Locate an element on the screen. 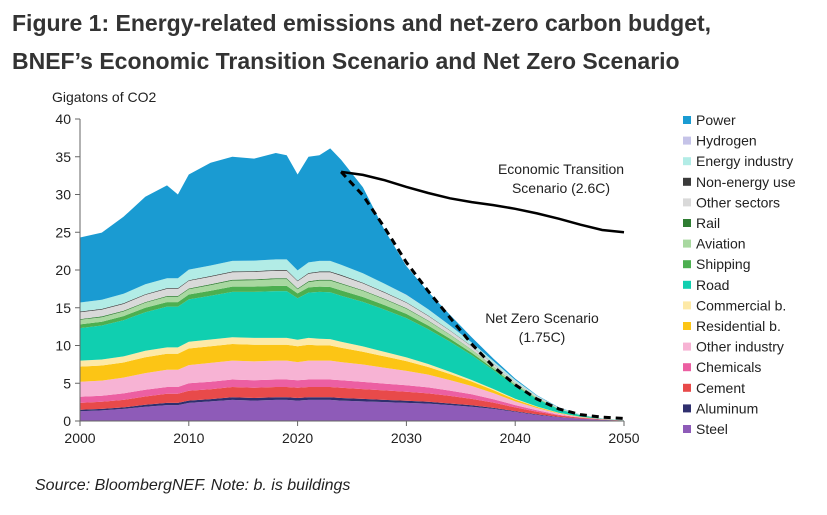 Image resolution: width=827 pixels, height=515 pixels. legend-label: Commercial b. is located at coordinates (741, 305).